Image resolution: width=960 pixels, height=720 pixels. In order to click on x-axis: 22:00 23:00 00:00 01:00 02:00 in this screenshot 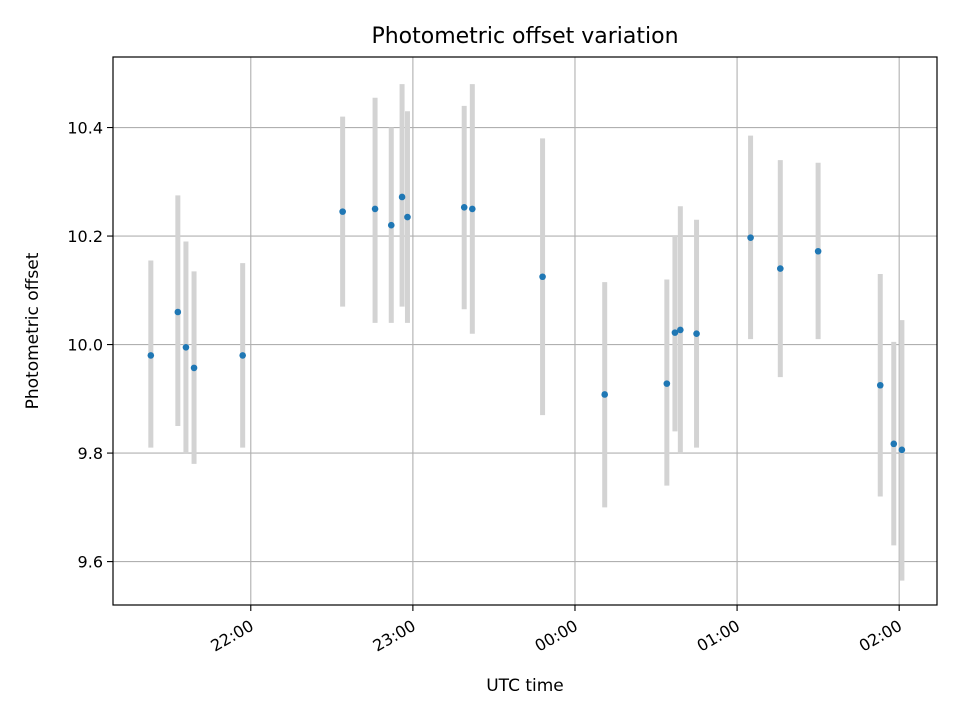, I will do `click(556, 630)`.